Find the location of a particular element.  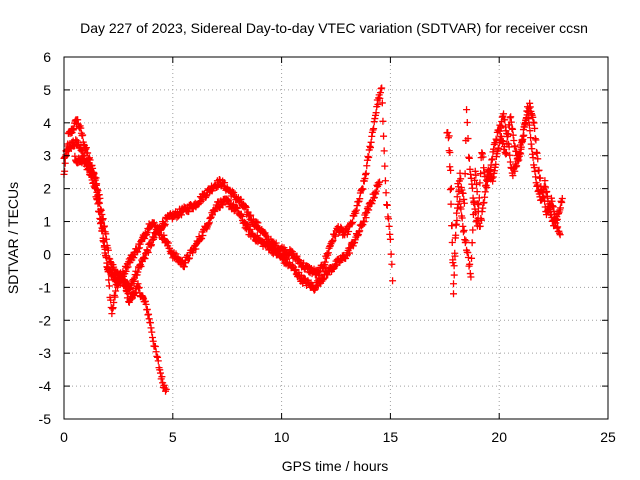

series-track-c is located at coordinates (227, 223).